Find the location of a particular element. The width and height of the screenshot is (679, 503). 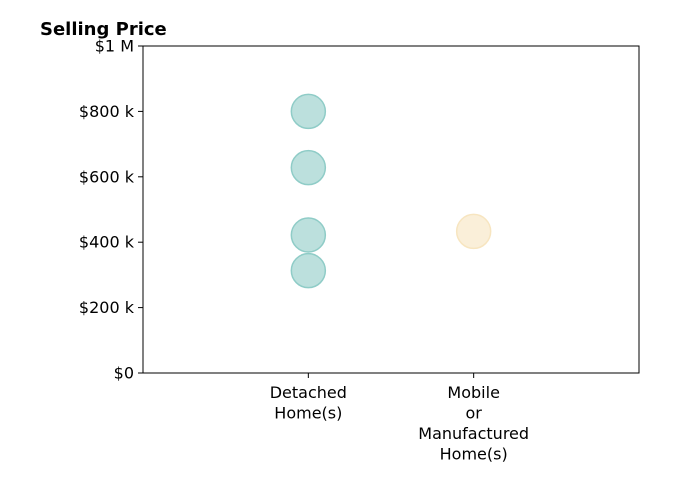

data-points is located at coordinates (391, 191).